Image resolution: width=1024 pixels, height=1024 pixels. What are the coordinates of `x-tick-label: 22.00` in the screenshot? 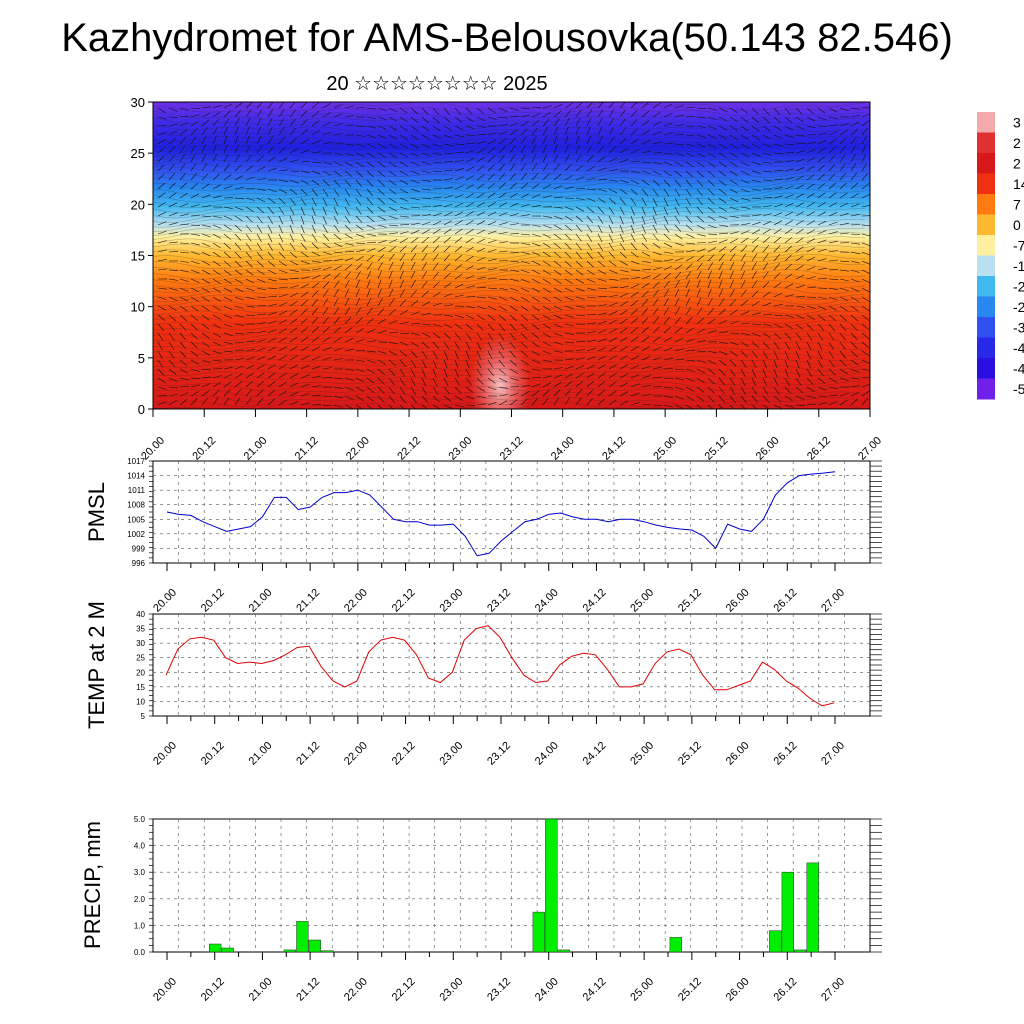 It's located at (356, 601).